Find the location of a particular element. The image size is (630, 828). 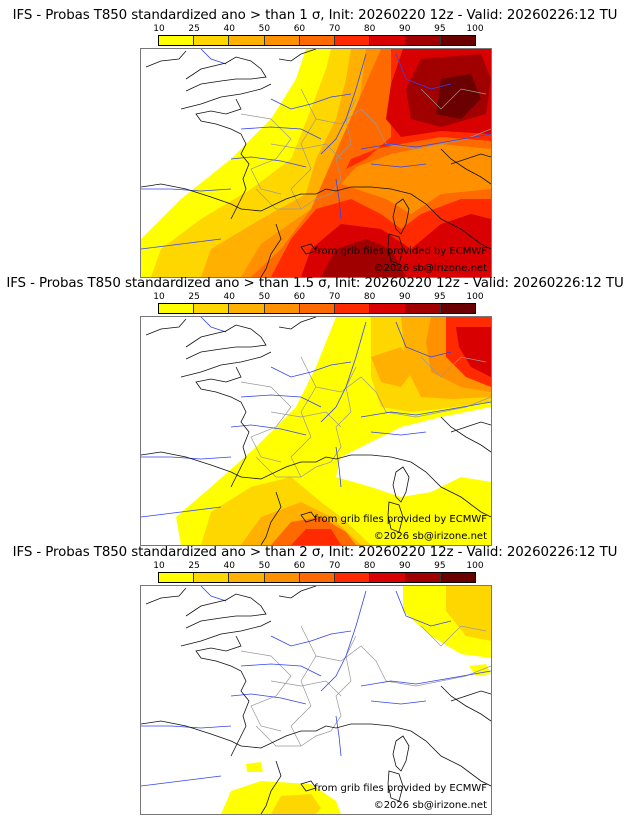

panel-2-colorbar-labels: 10 25 40 50 60 70 80 90 95 100 is located at coordinates (318, 297).